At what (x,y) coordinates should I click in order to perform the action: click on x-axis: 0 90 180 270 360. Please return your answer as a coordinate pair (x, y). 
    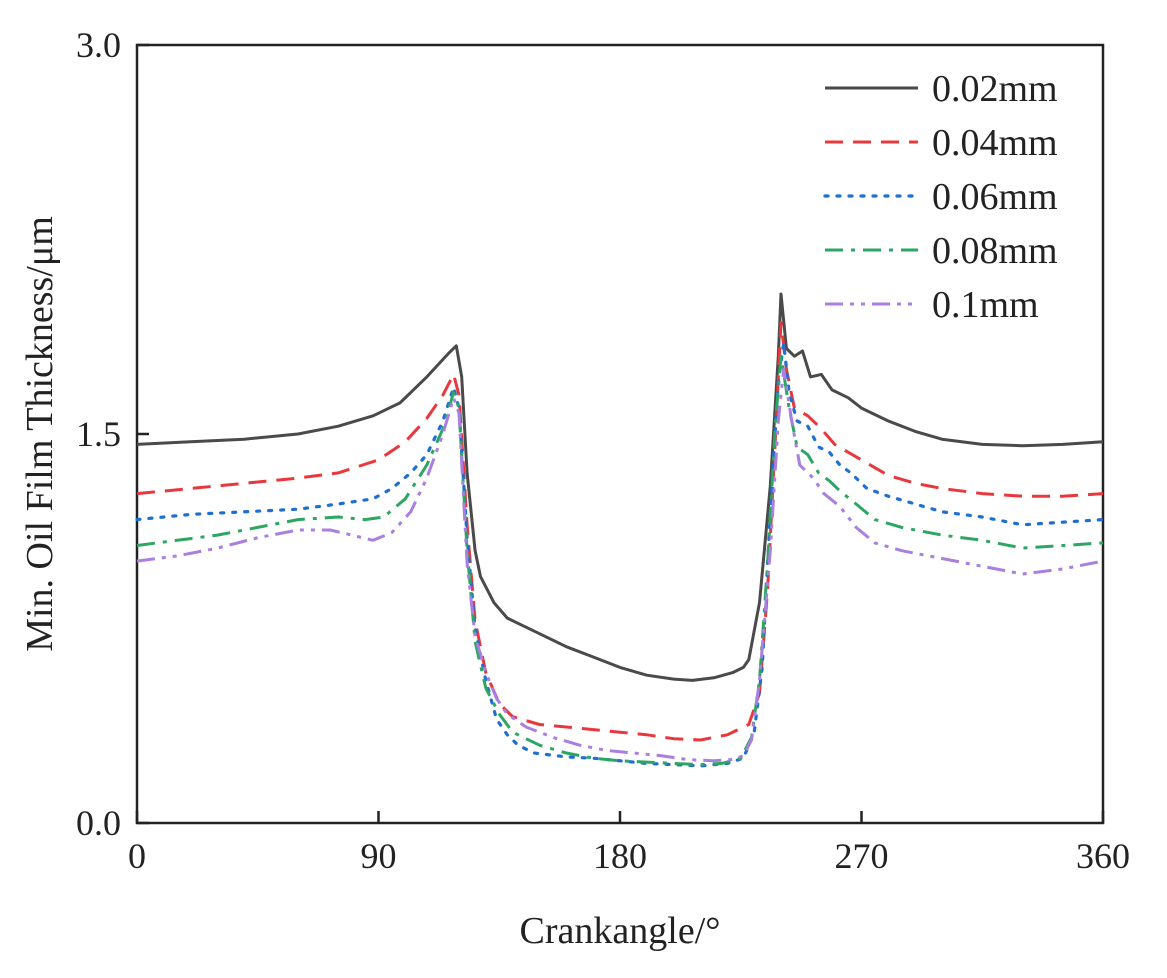
    Looking at the image, I should click on (629, 843).